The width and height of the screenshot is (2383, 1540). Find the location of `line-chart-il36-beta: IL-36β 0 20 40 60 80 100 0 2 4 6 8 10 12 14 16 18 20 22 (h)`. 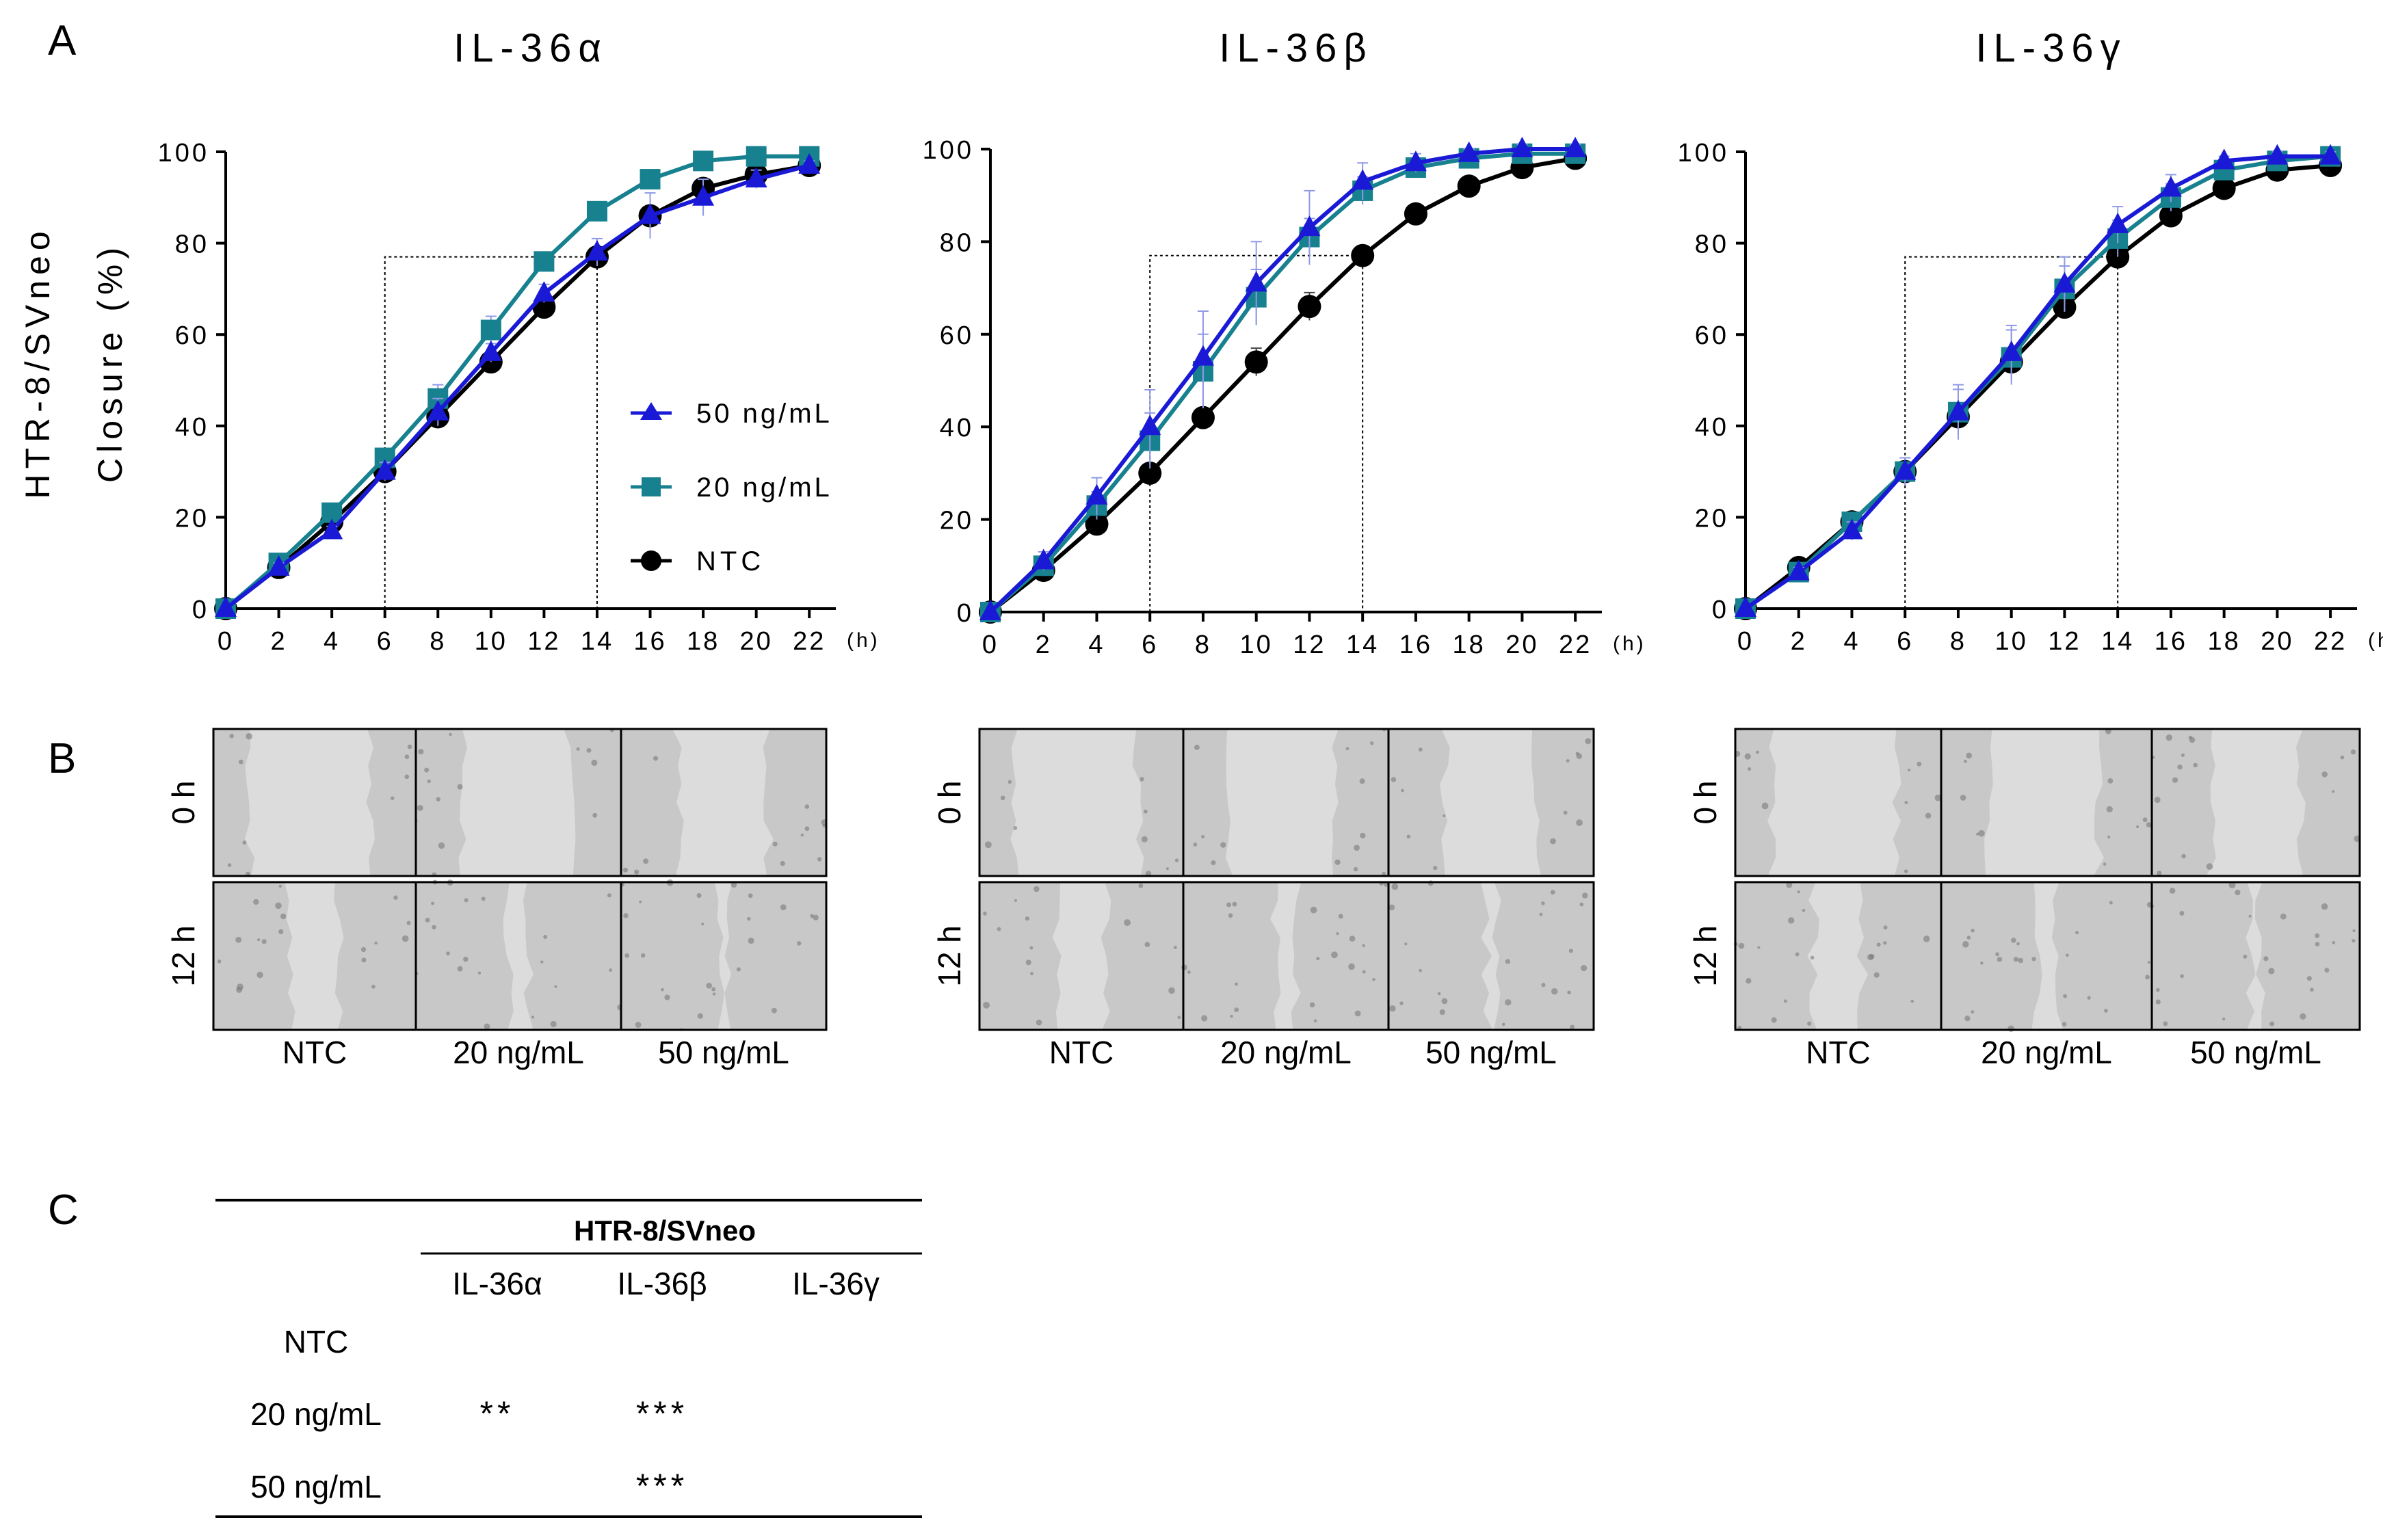

line-chart-il36-beta: IL-36β 0 20 40 60 80 100 0 2 4 6 8 10 12 14 16 18 20 22 (h) is located at coordinates (1283, 342).